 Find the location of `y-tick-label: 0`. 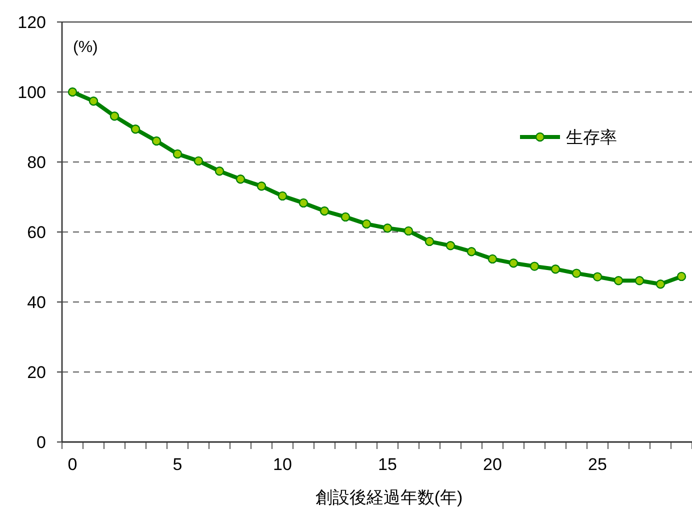

y-tick-label: 0 is located at coordinates (41, 442).